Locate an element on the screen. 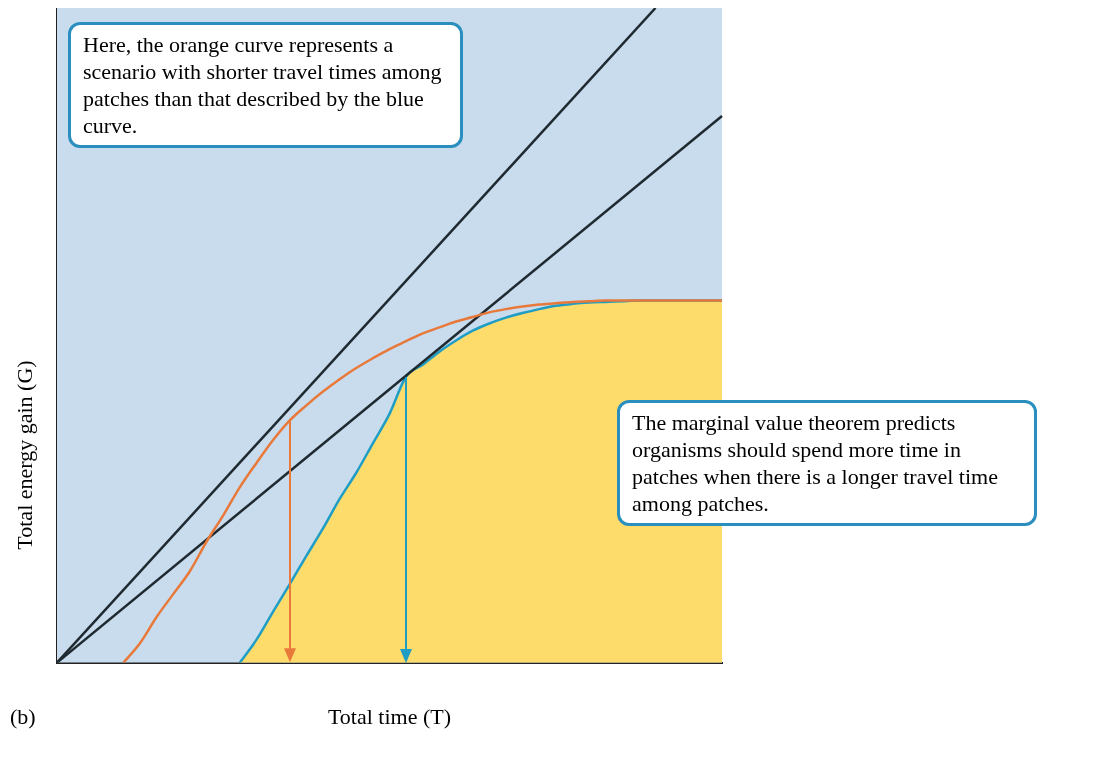 The width and height of the screenshot is (1095, 757). y-axis-title: Total energy gain (G) is located at coordinates (25, 455).